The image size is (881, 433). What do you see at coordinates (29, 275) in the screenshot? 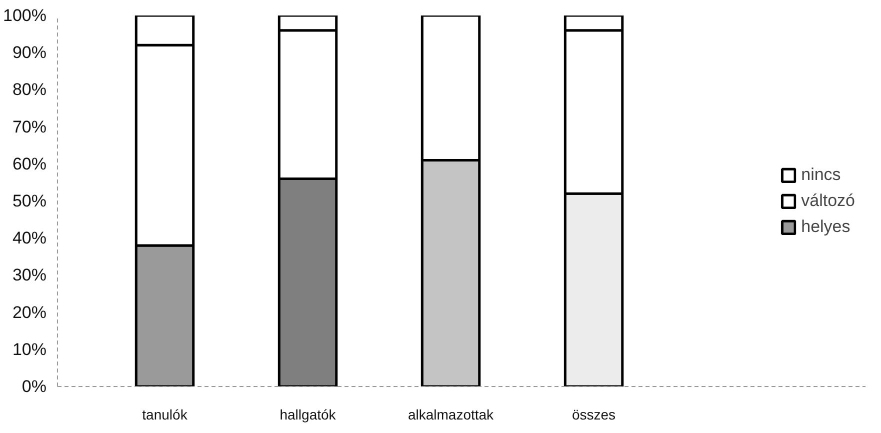
I see `y-tick-label: 30%` at bounding box center [29, 275].